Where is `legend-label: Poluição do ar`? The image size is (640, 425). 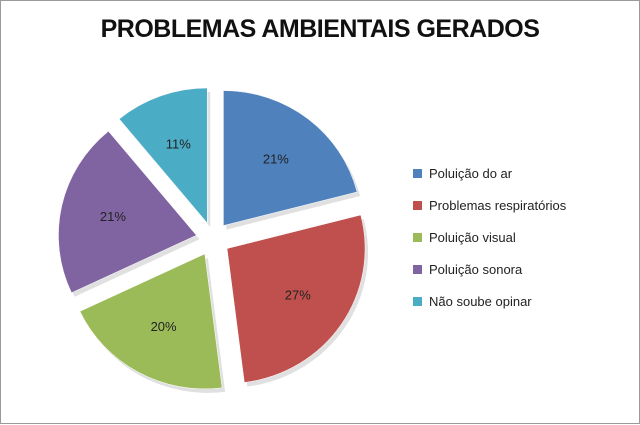
legend-label: Poluição do ar is located at coordinates (471, 173).